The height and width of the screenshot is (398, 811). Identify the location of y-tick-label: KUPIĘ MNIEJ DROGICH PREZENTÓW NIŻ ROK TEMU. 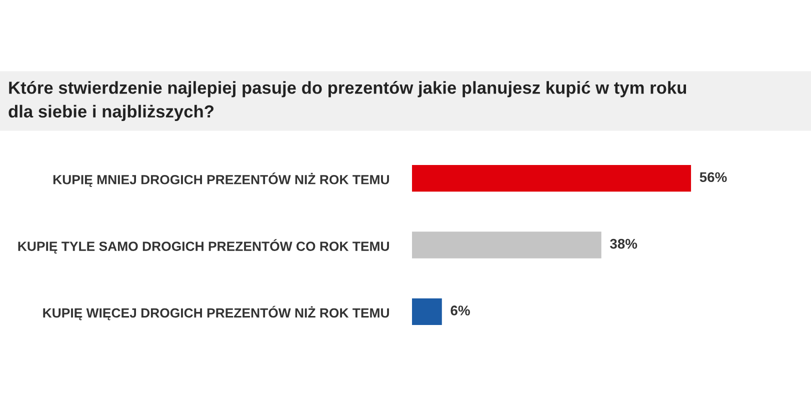
(221, 179).